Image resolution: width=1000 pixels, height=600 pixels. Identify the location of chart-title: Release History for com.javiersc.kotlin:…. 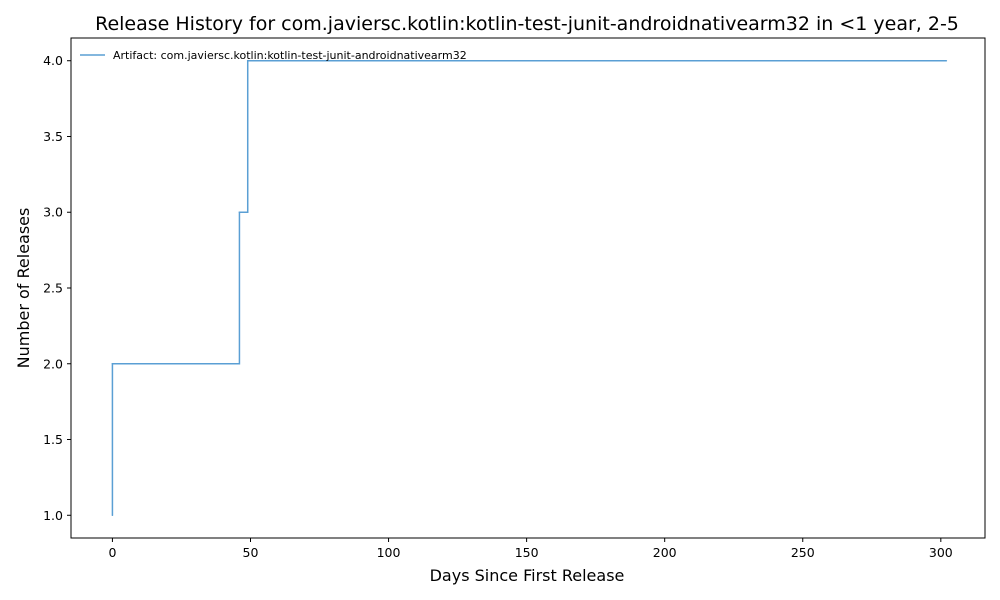
(527, 24).